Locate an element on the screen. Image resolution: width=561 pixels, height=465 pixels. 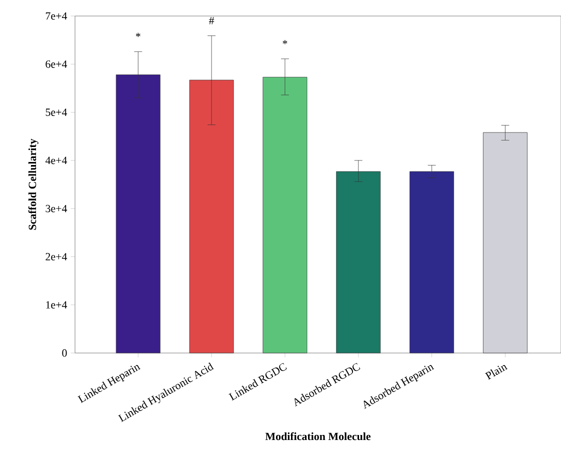
y-tick-label: 3e+4 is located at coordinates (57, 208).